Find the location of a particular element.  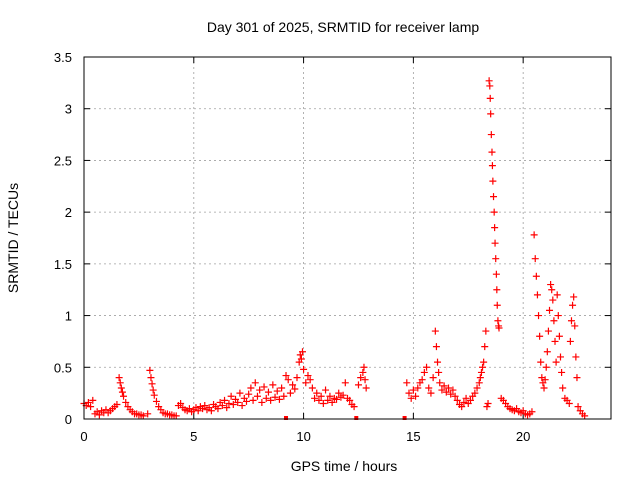

gap-marker is located at coordinates (286, 418).